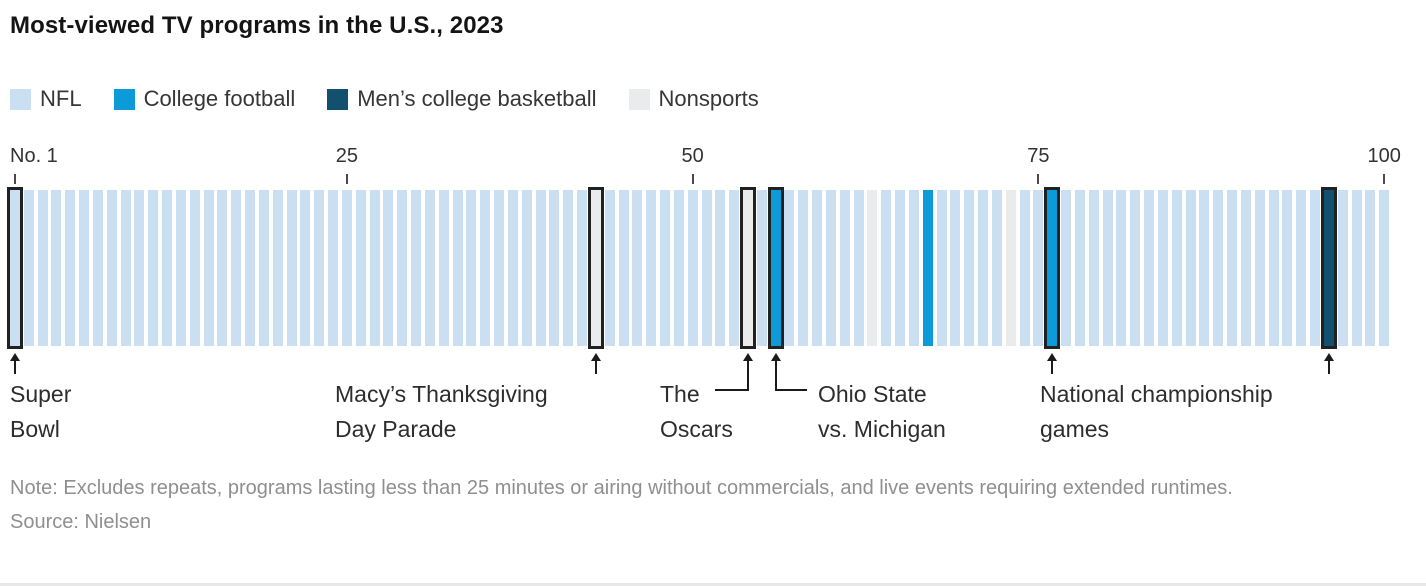 This screenshot has height=586, width=1426. Describe the element at coordinates (1384, 156) in the screenshot. I see `axis-label-100: 100` at that location.